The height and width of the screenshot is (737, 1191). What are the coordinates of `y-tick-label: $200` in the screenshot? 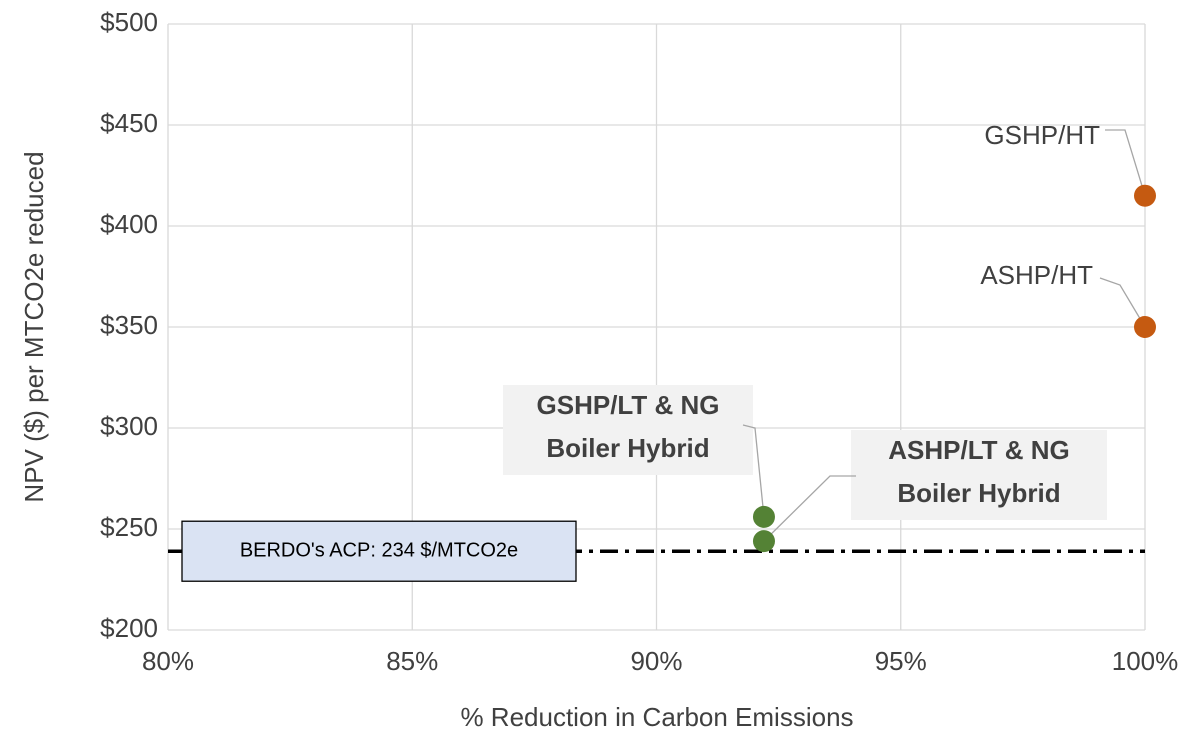 It's located at (129, 628).